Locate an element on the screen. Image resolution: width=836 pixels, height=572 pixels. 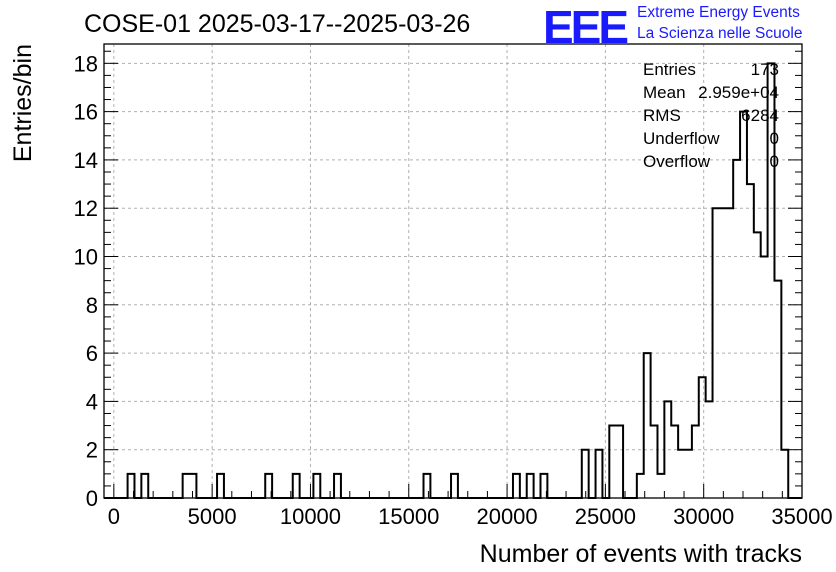
stat-rms-label: RMS is located at coordinates (662, 115).